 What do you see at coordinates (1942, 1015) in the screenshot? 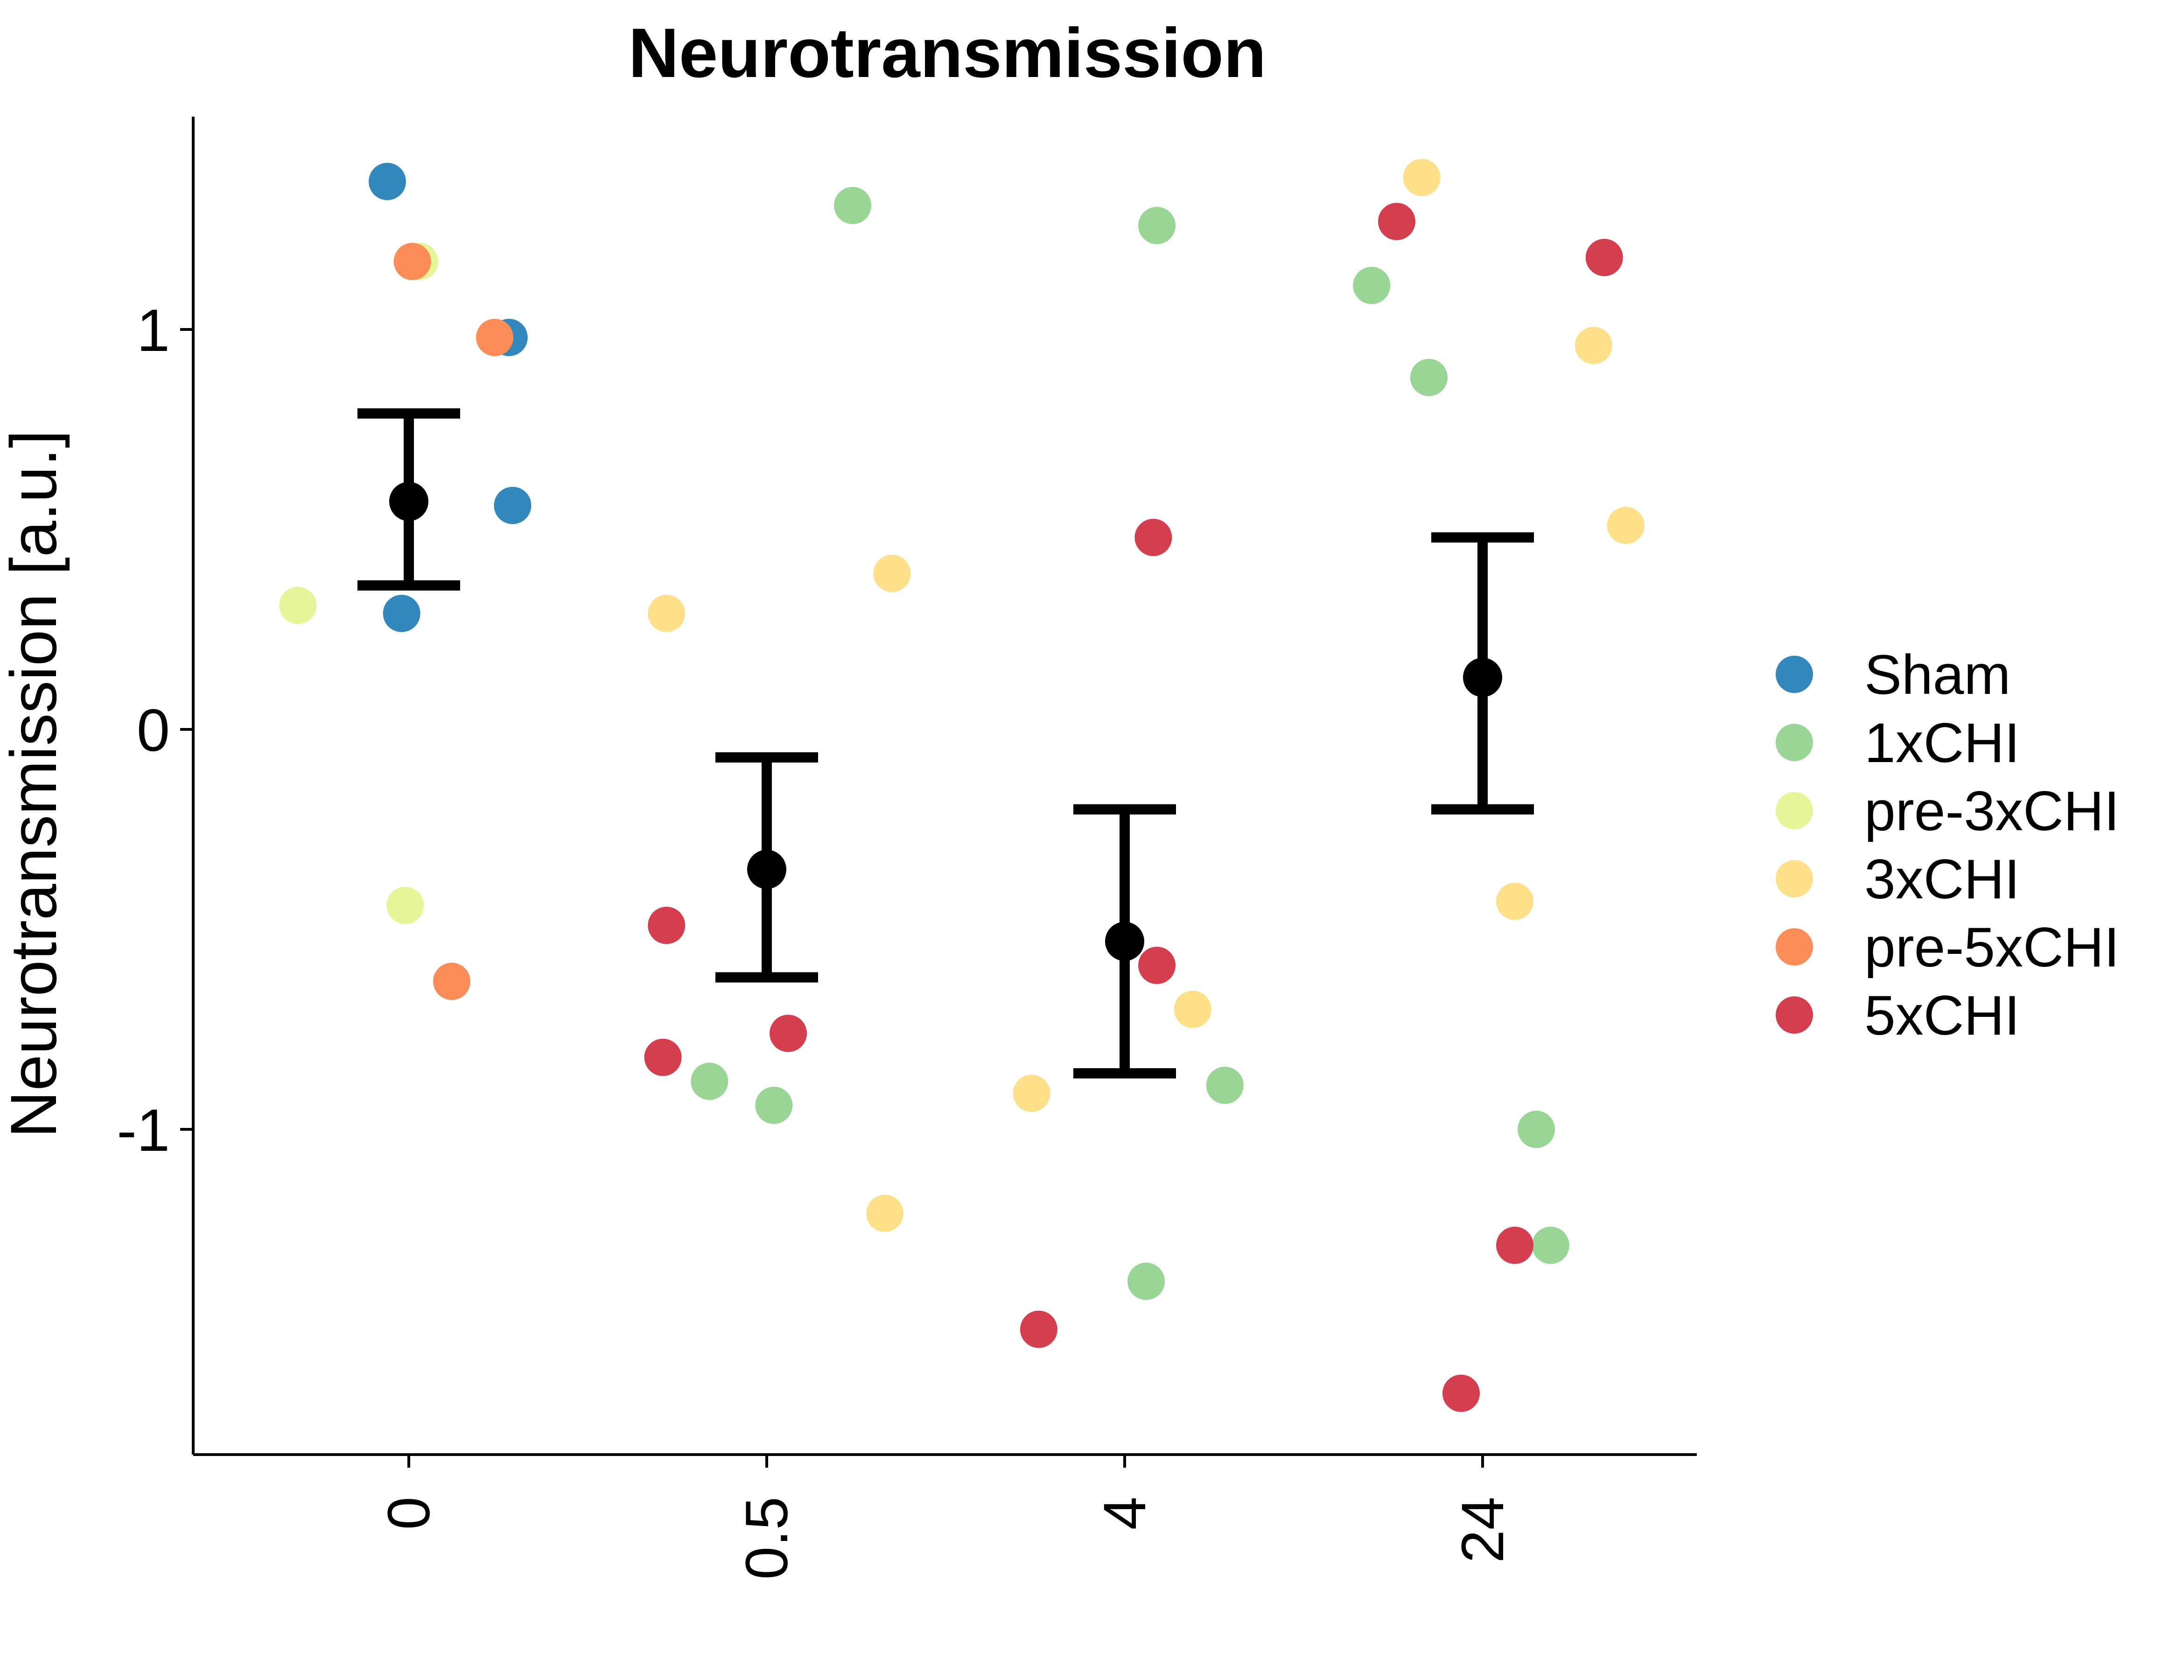
I see `legend-label: 5xCHI` at bounding box center [1942, 1015].